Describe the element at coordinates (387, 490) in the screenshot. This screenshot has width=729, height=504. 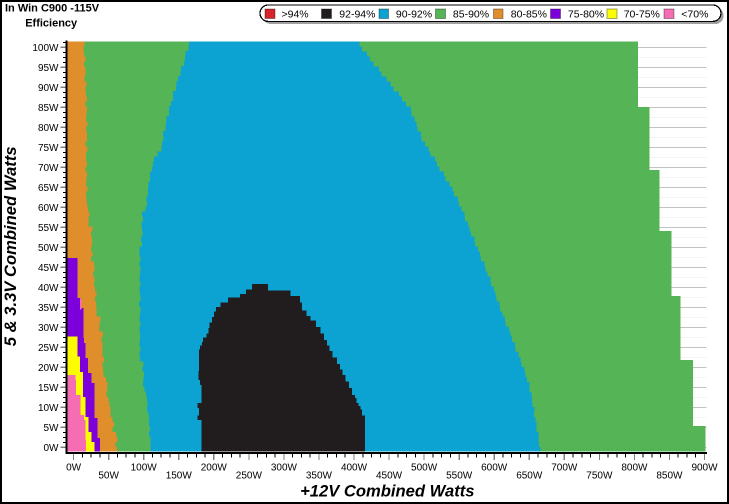
I see `svg-text: +12V Combined Watts` at that location.